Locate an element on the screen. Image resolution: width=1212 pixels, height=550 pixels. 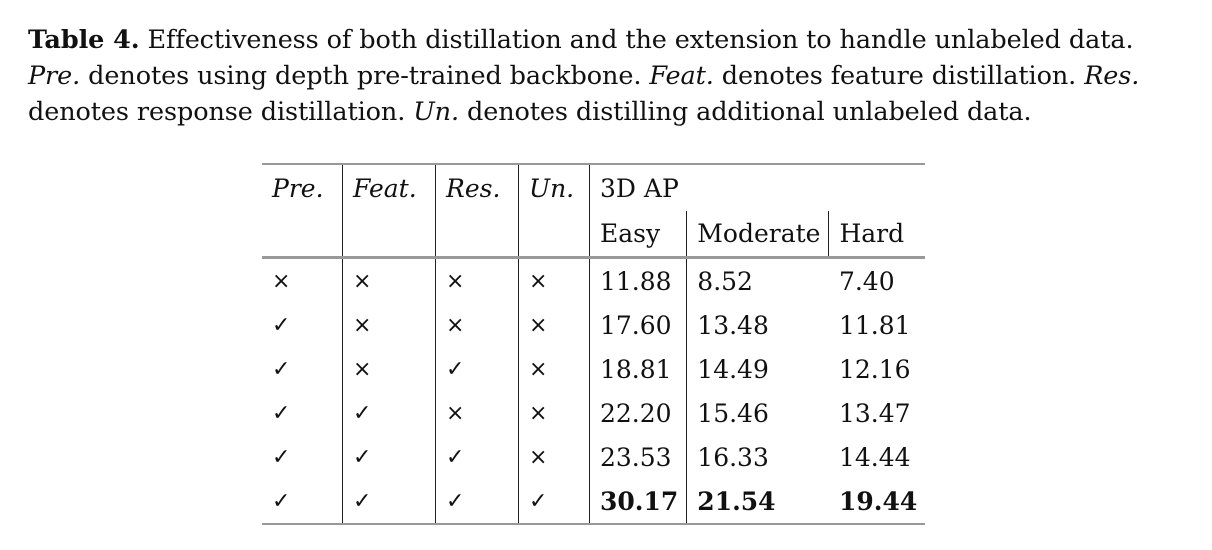
table-row: × × × × 11.88 8.52 7.40 is located at coordinates (593, 280).